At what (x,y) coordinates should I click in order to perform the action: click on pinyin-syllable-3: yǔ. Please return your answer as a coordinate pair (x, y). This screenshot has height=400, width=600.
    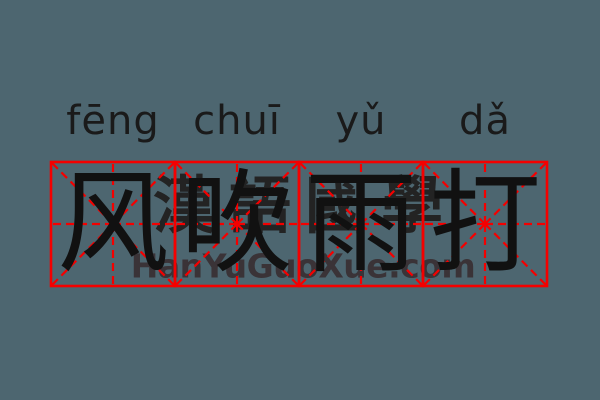
    Looking at the image, I should click on (361, 121).